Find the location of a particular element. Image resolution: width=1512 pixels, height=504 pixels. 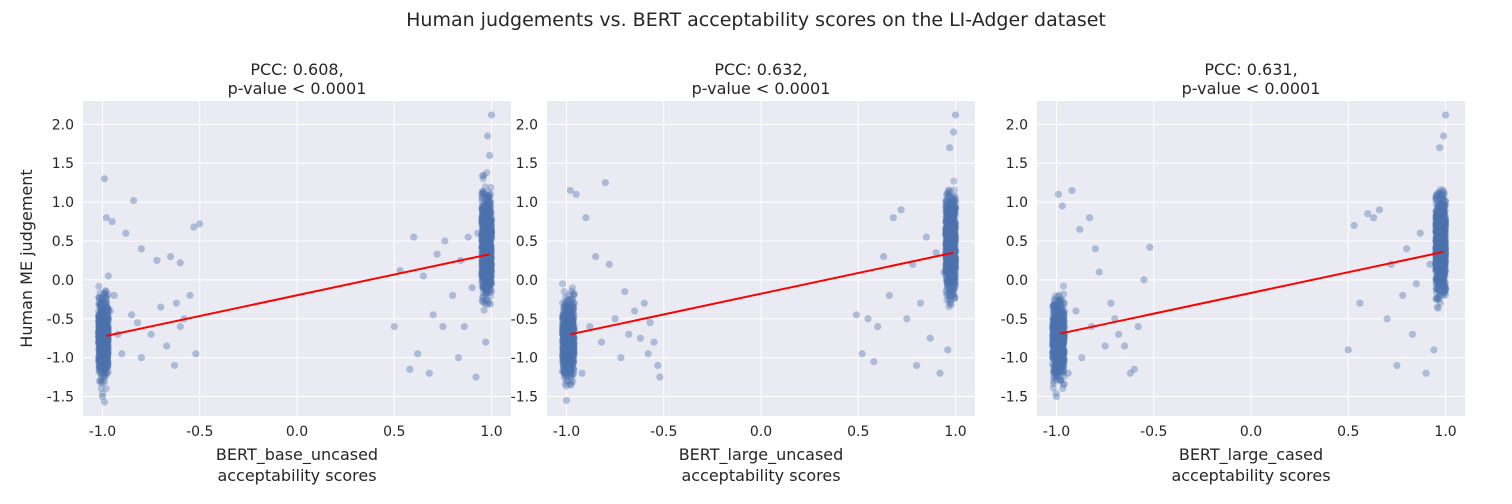

y-tick-label: 0.5 is located at coordinates (527, 242).